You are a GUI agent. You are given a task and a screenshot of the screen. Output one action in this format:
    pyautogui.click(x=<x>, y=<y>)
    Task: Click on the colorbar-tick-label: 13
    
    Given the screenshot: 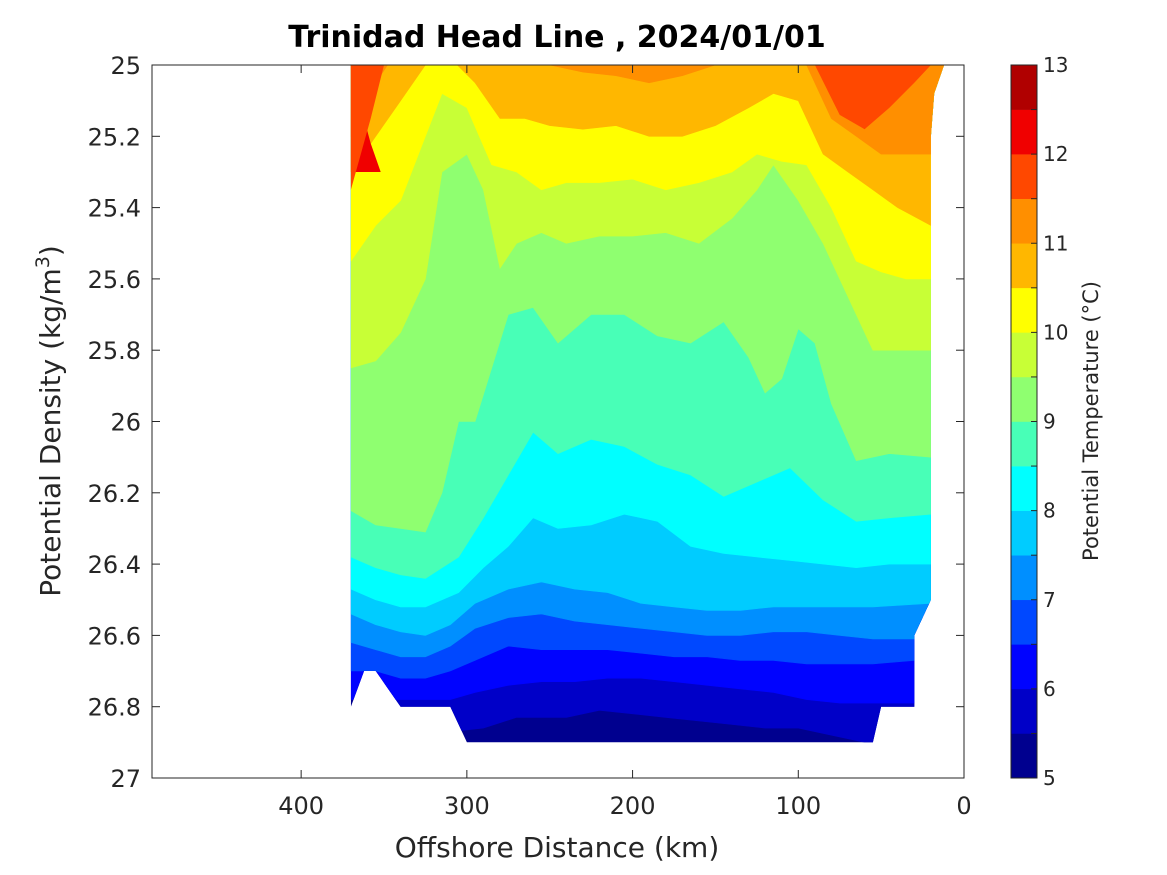 What is the action you would take?
    pyautogui.click(x=1055, y=65)
    